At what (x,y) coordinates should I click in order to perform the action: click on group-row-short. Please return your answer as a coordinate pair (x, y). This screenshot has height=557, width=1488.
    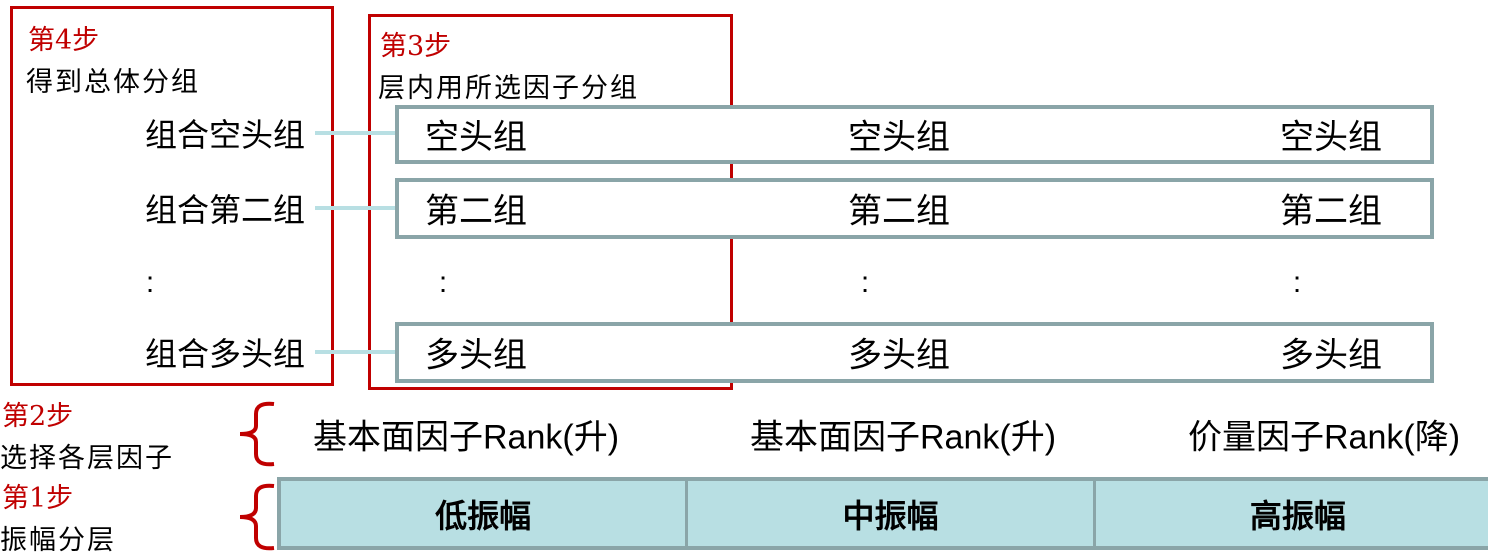
    Looking at the image, I should click on (914, 134).